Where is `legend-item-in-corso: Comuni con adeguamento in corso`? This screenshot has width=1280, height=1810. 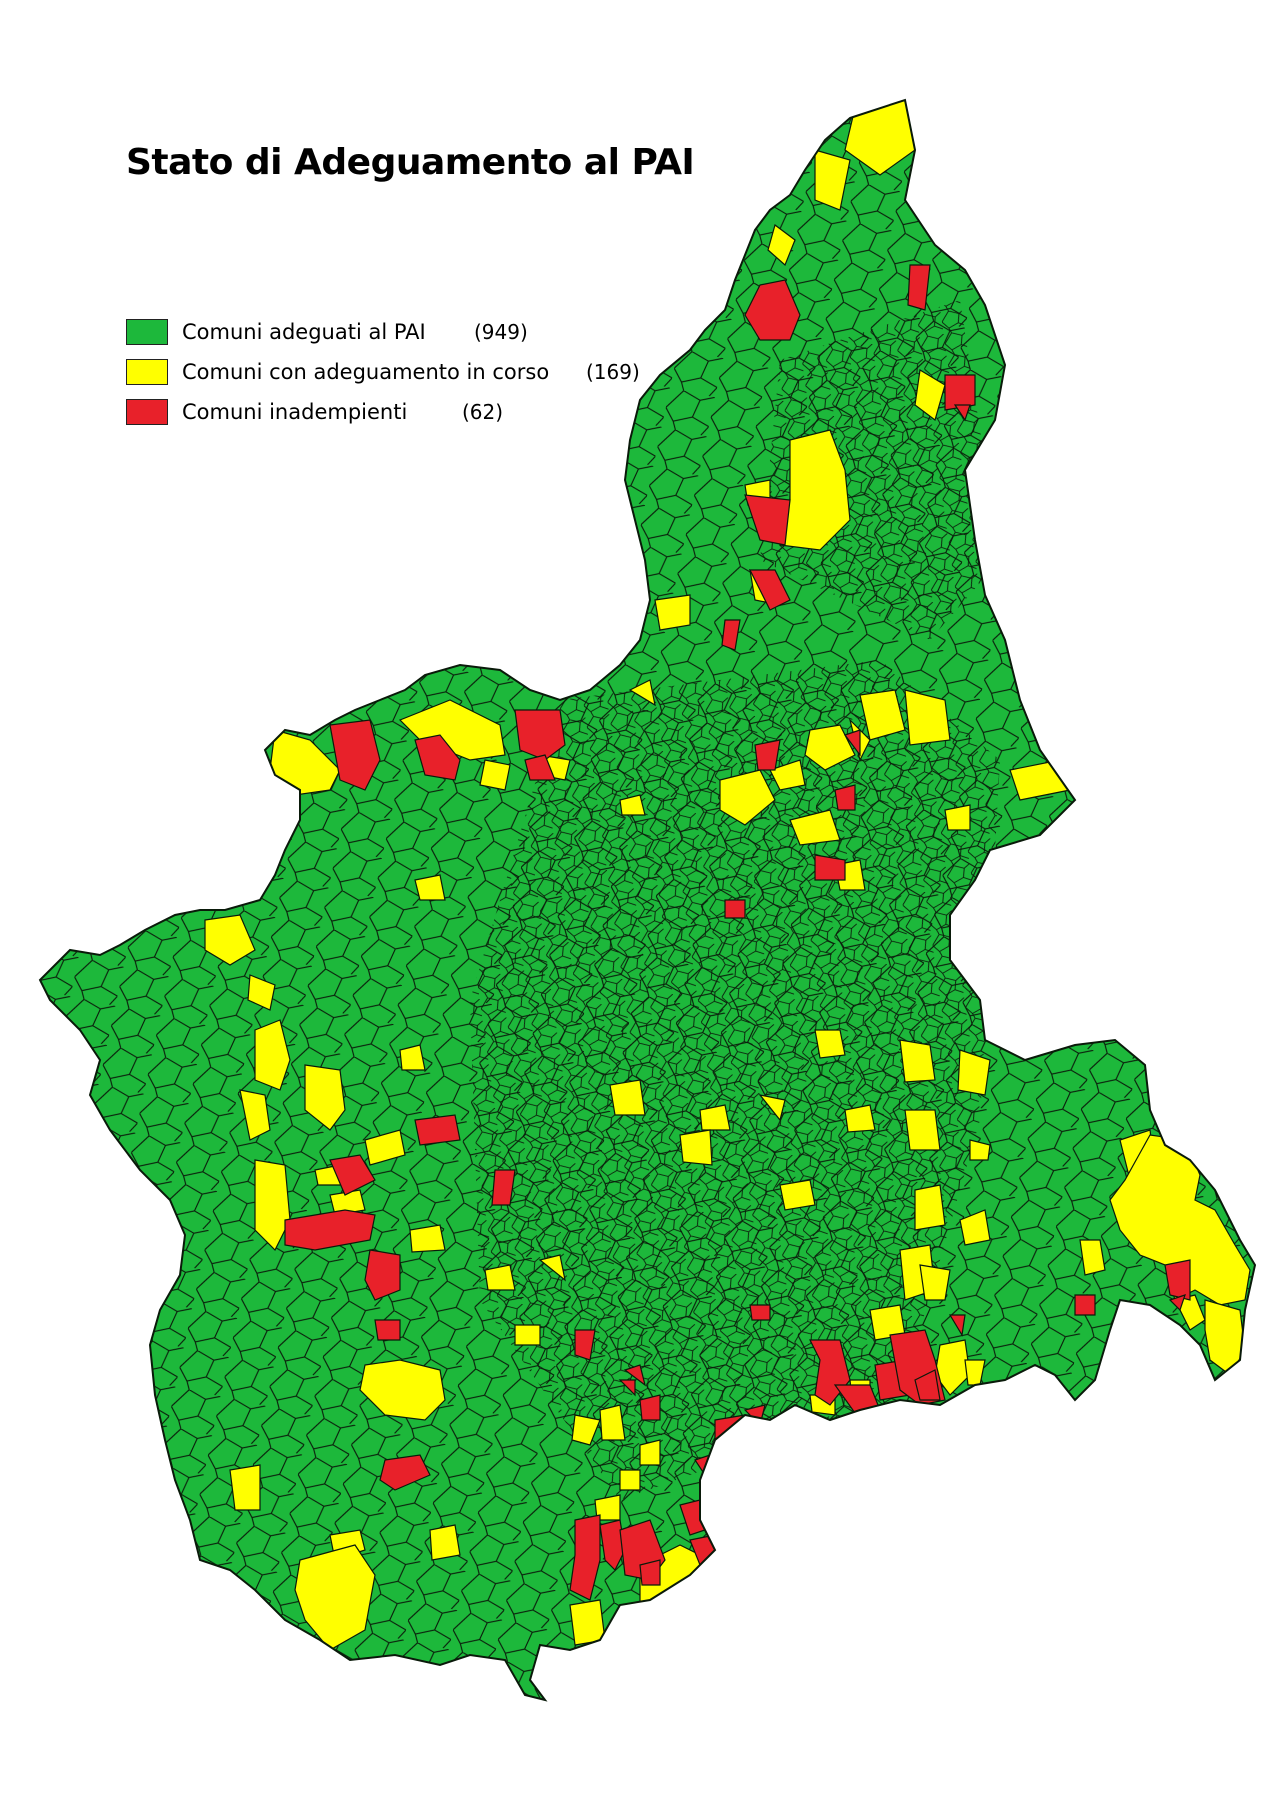
legend-item-in-corso: Comuni con adeguamento in corso is located at coordinates (337, 372).